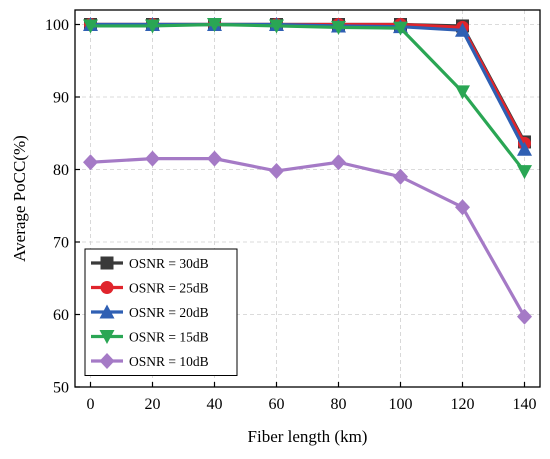 This screenshot has width=550, height=459. What do you see at coordinates (61, 315) in the screenshot?
I see `y-tick-label: 60` at bounding box center [61, 315].